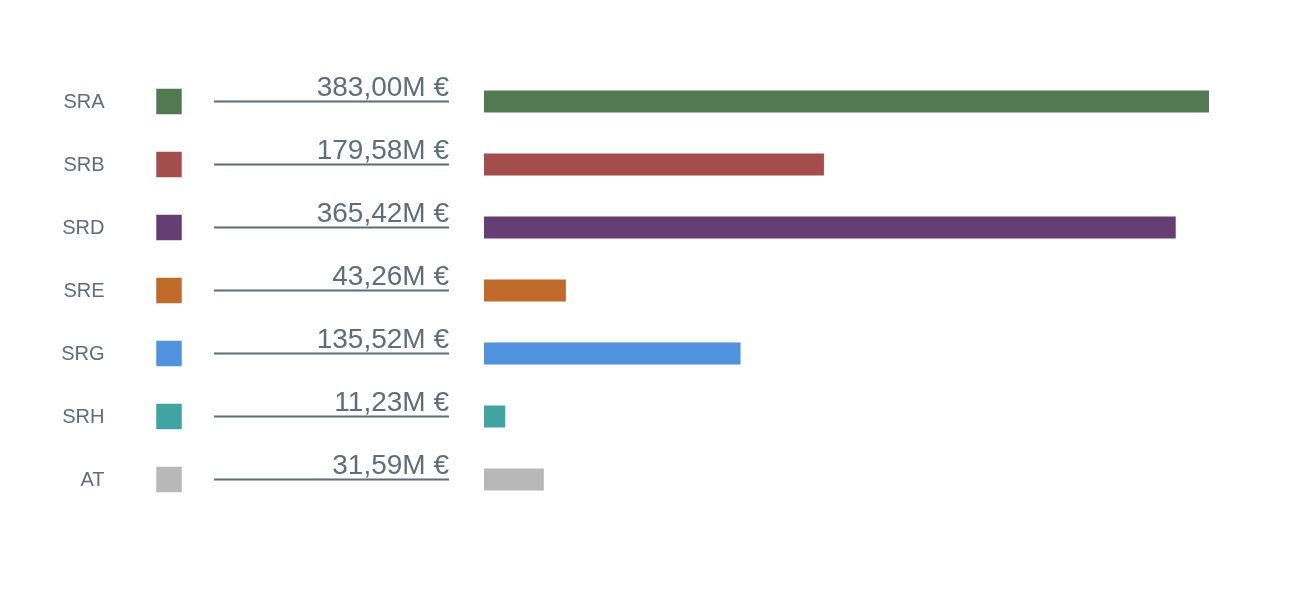  I want to click on y-tick-label: AT, so click(92, 478).